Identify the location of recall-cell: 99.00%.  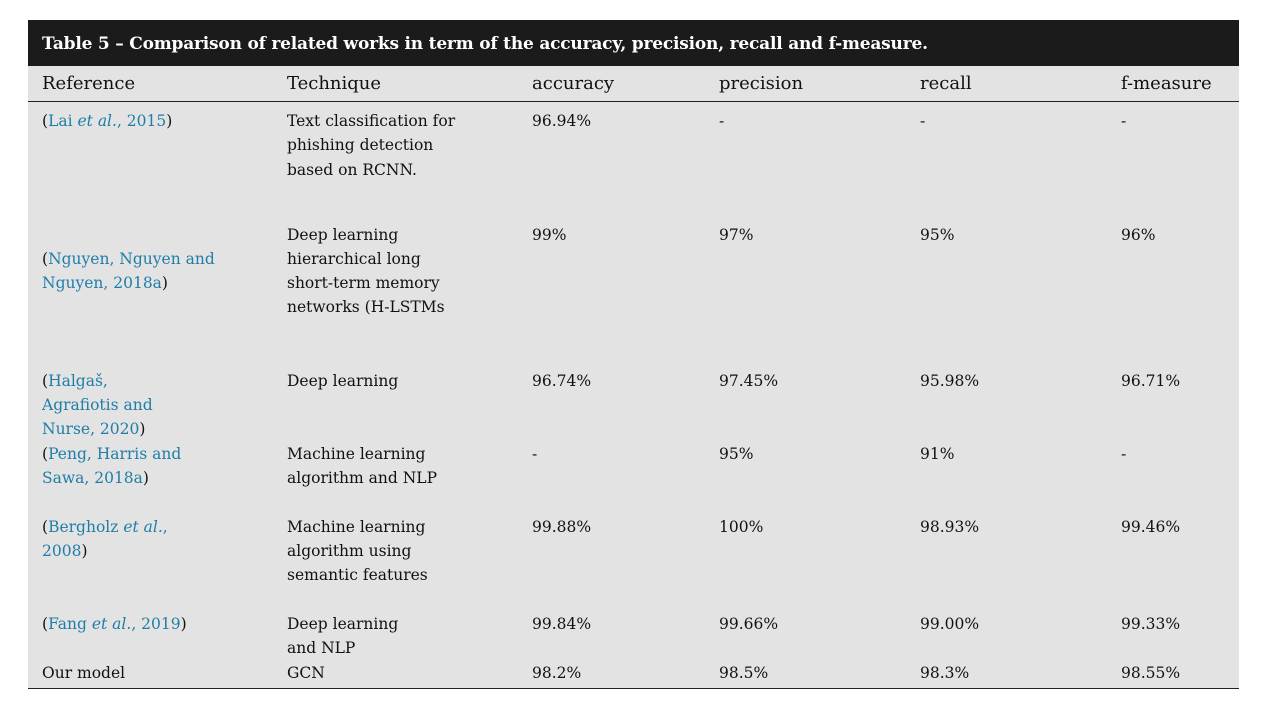
(950, 623).